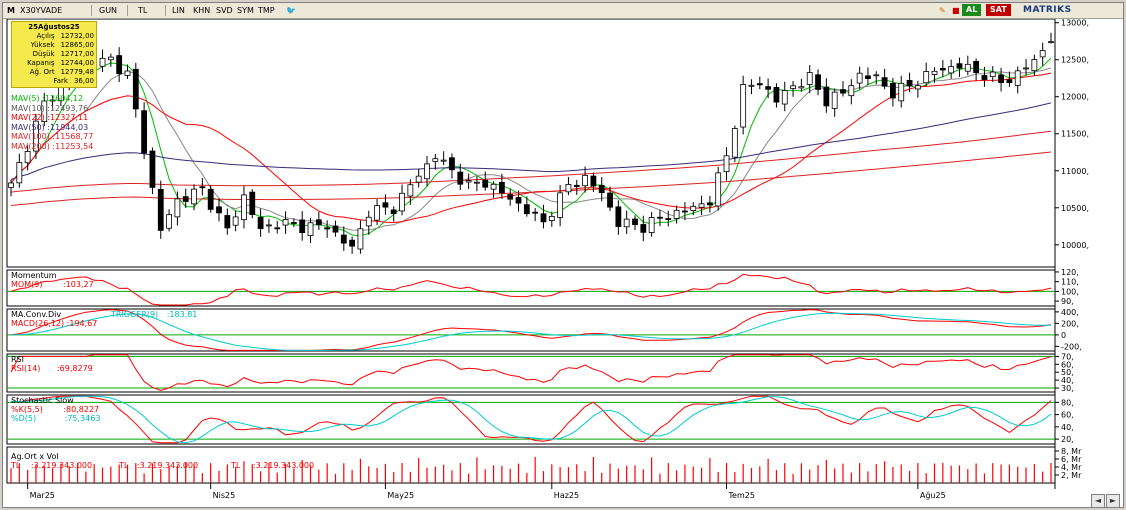 This screenshot has width=1126, height=510. I want to click on ytick-label: 40,, so click(1067, 380).